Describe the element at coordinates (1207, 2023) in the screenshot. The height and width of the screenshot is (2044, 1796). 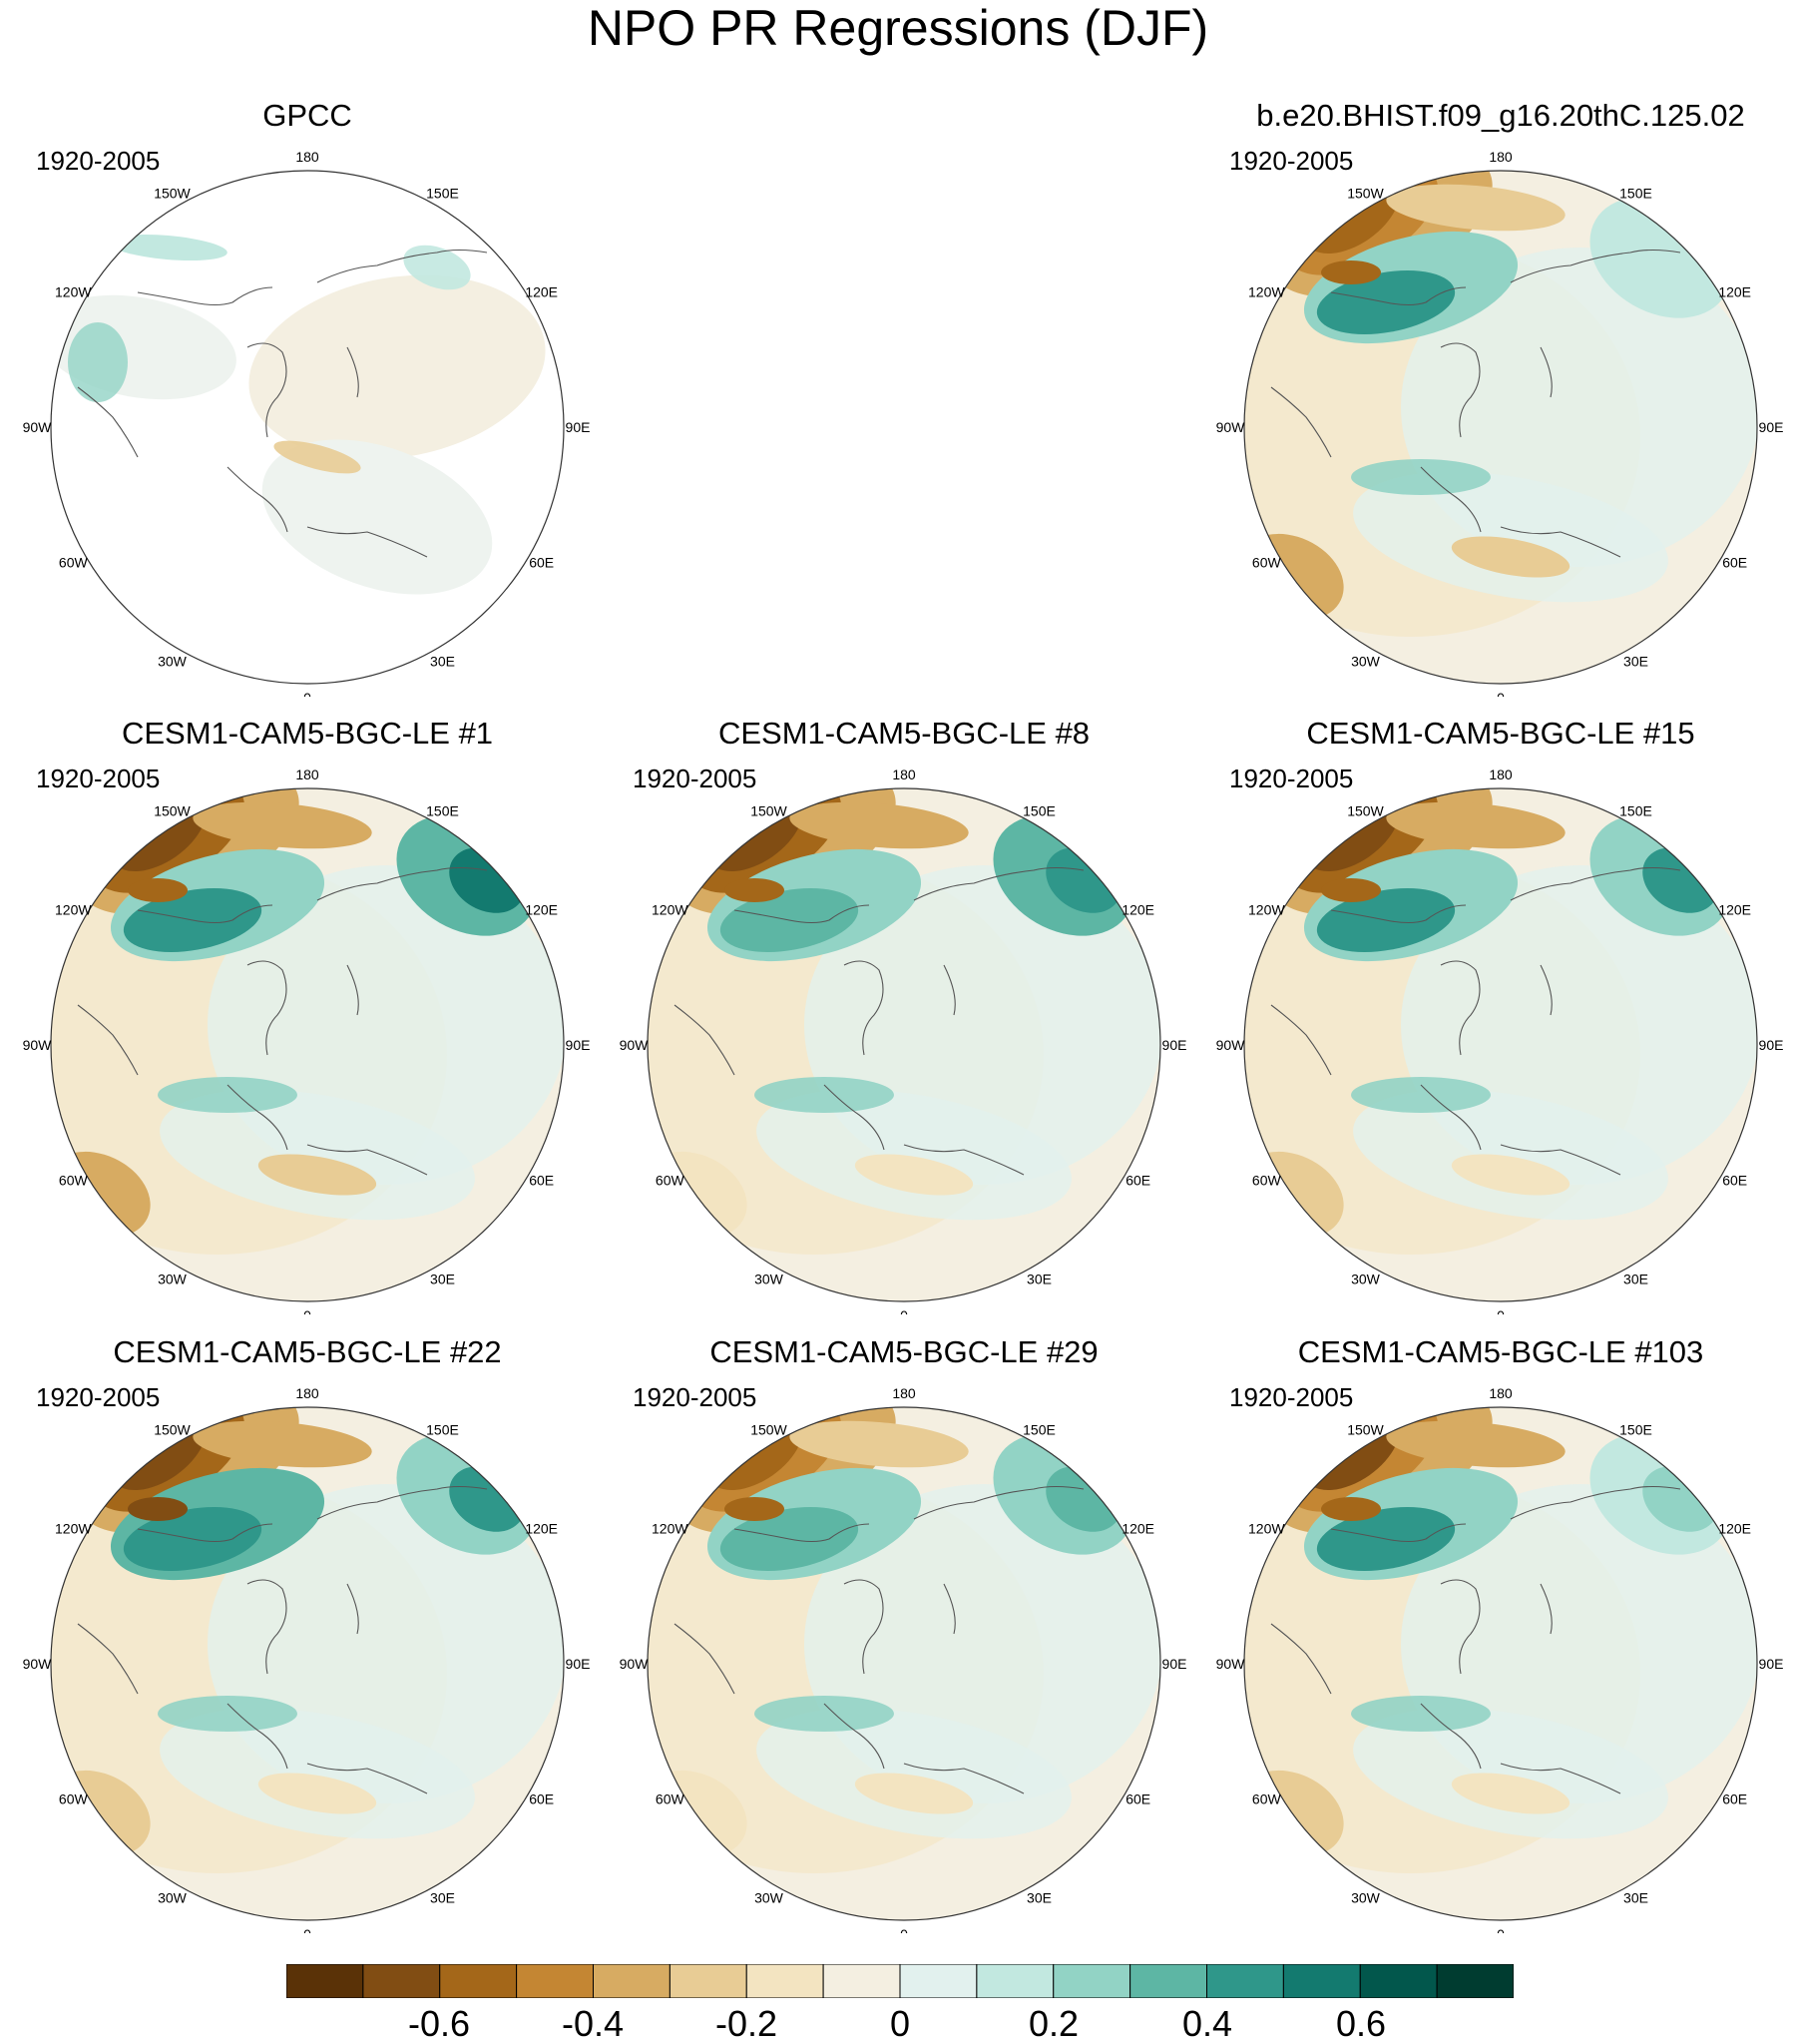
I see `colorbar-label: 0.4` at that location.